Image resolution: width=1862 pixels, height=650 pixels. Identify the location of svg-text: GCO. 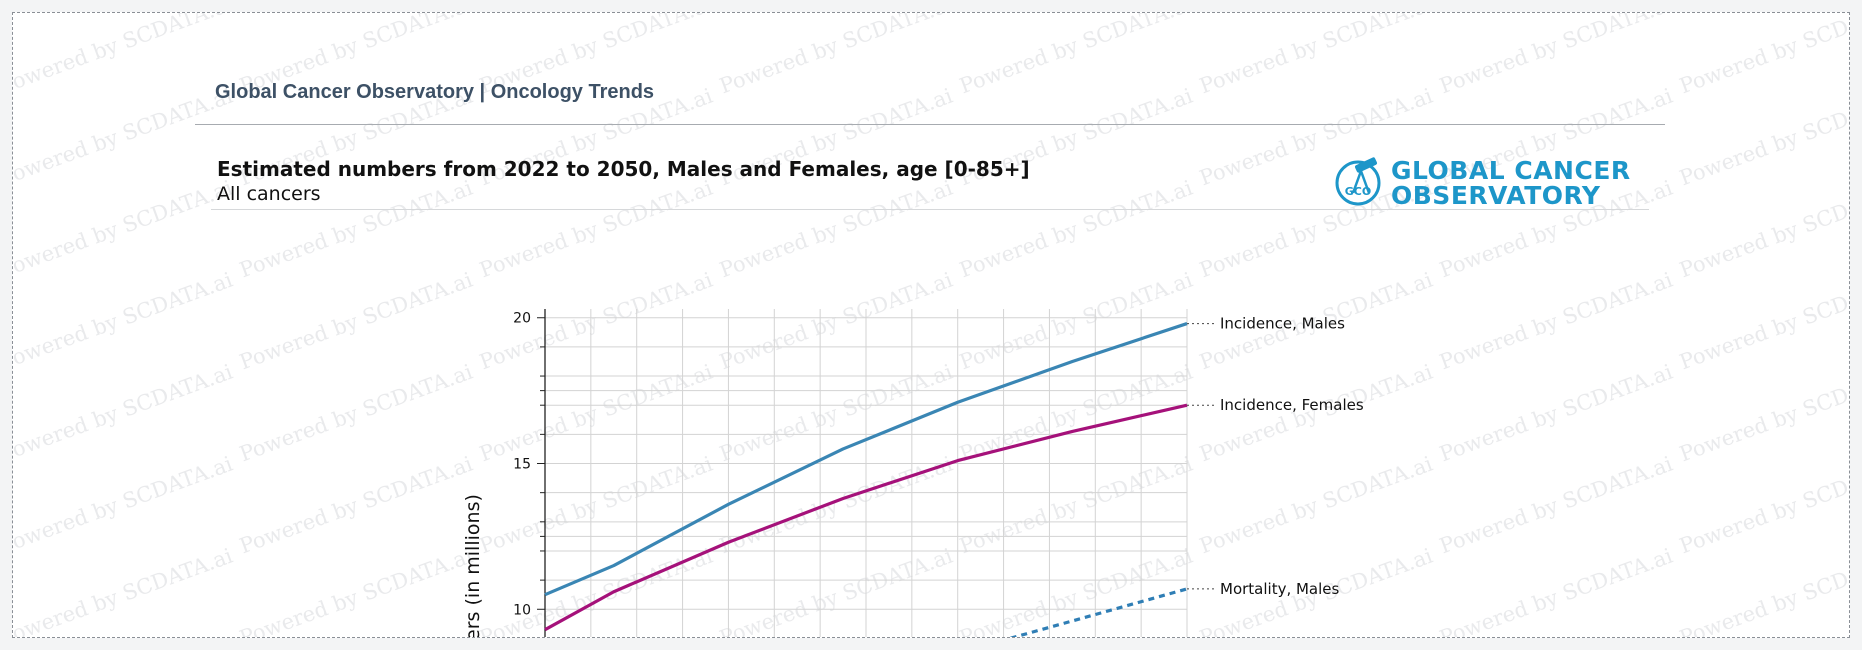
(1358, 191).